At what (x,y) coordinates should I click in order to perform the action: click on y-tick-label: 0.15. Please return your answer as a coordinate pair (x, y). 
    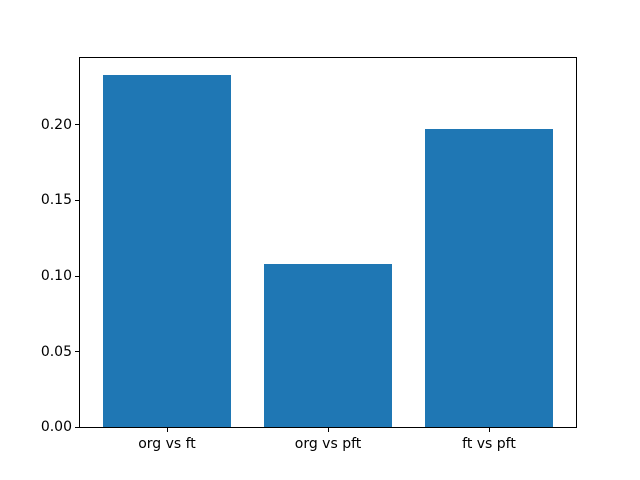
    Looking at the image, I should click on (56, 200).